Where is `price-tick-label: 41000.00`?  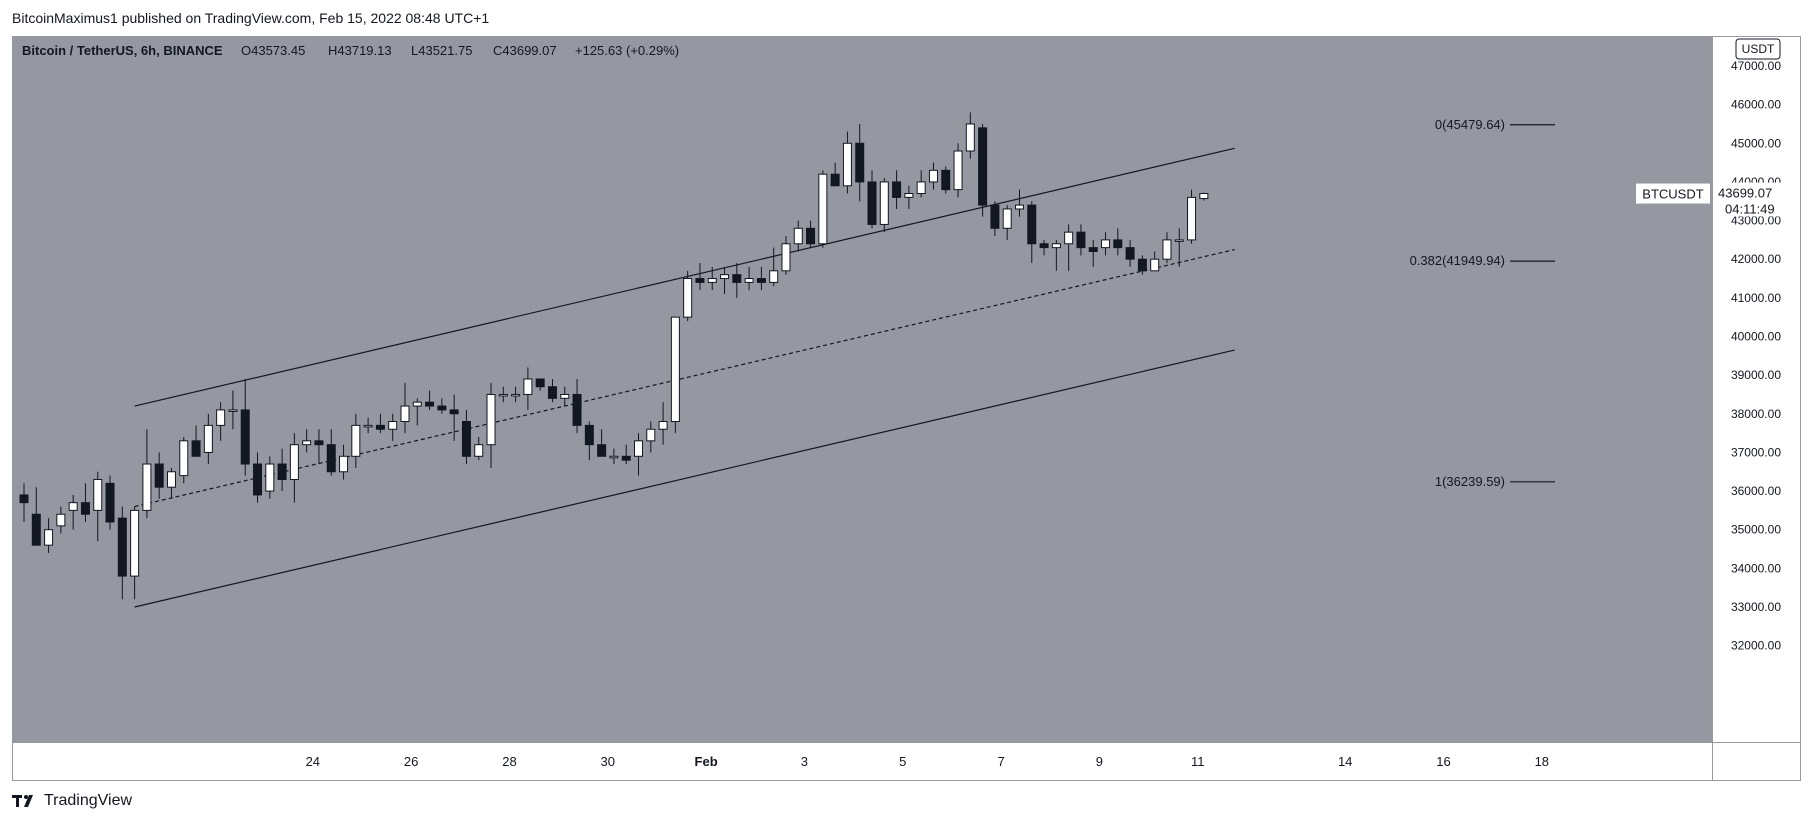 price-tick-label: 41000.00 is located at coordinates (1756, 298).